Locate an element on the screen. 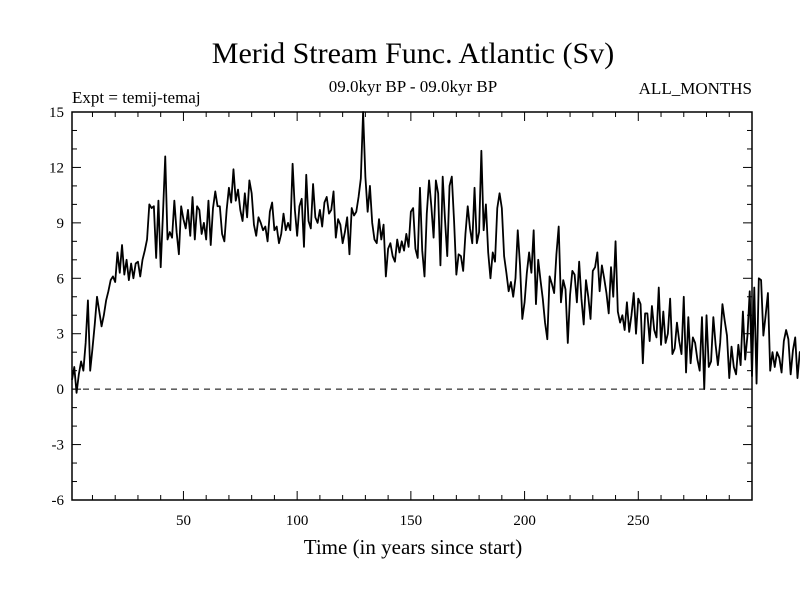 The height and width of the screenshot is (600, 800). x-tick-label: 150 is located at coordinates (411, 521).